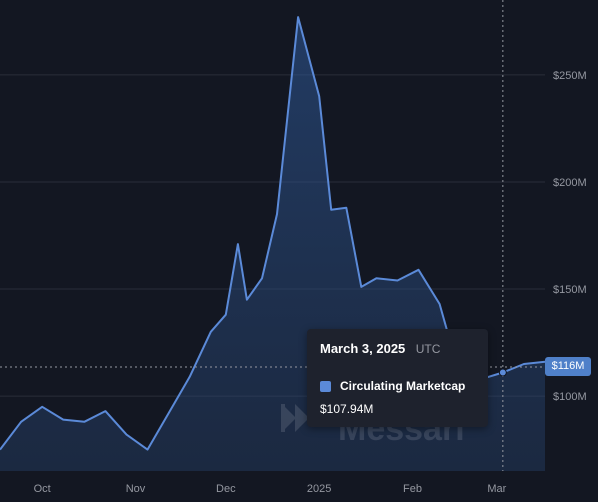 The width and height of the screenshot is (598, 502). Describe the element at coordinates (347, 409) in the screenshot. I see `tooltip-value: $107.94M` at that location.